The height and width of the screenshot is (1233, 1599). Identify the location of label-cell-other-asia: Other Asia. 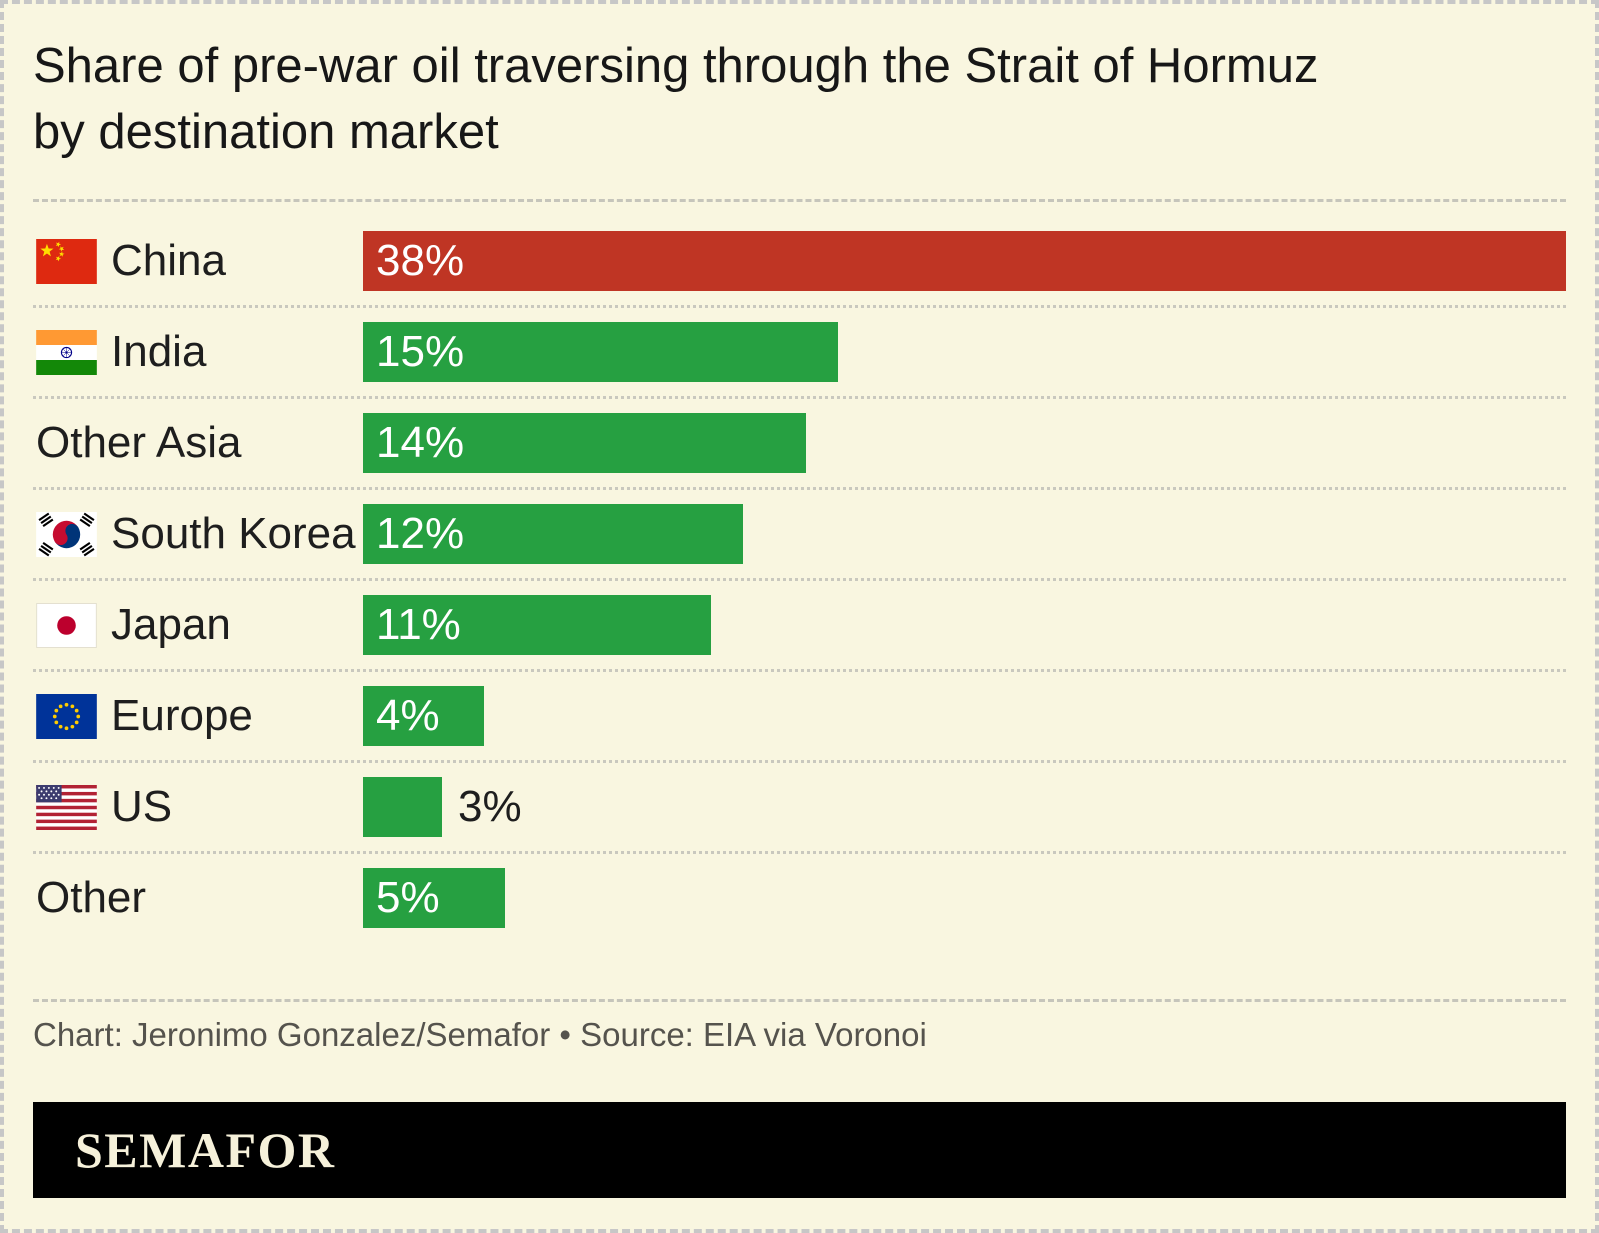
(198, 443).